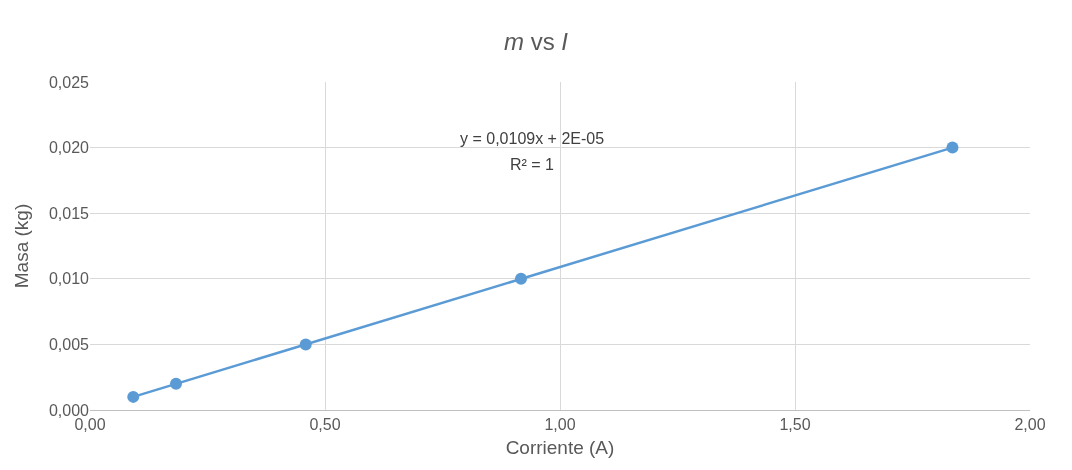 This screenshot has height=470, width=1072. I want to click on x-tick-label: 0,50, so click(325, 425).